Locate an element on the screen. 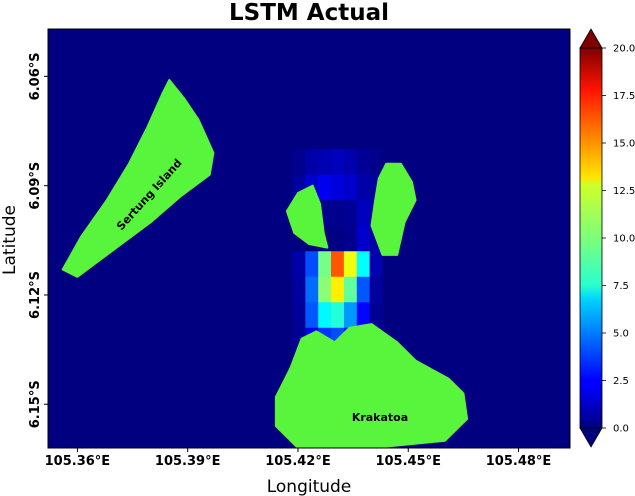 The height and width of the screenshot is (496, 635). y-tick-label: 6.15°S is located at coordinates (35, 404).